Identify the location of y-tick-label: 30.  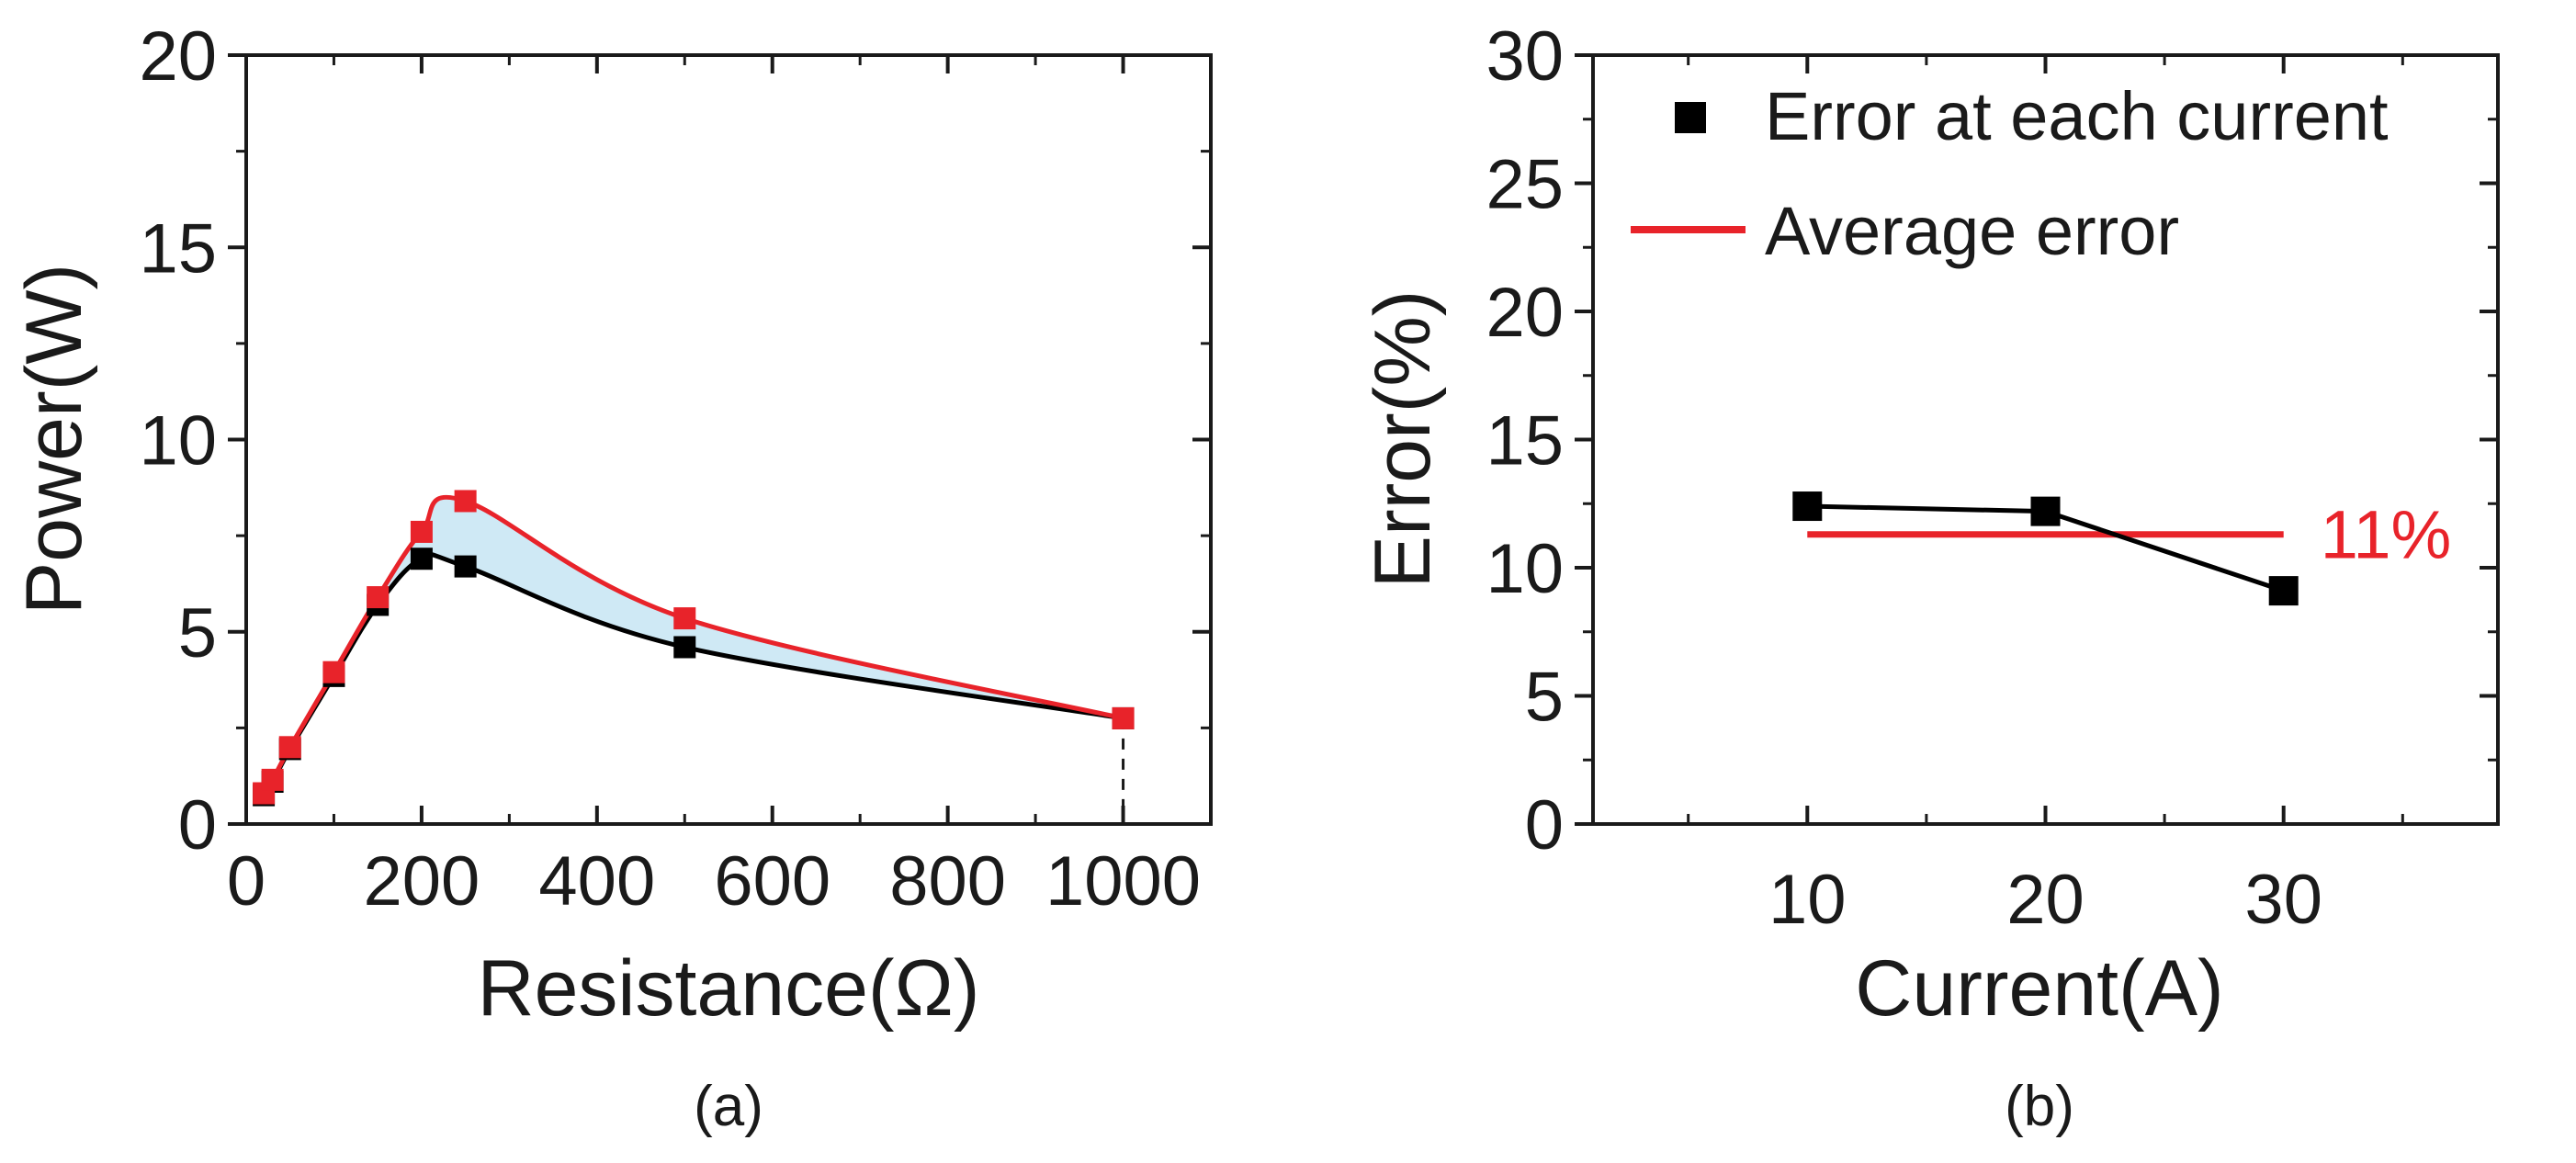
(1525, 57).